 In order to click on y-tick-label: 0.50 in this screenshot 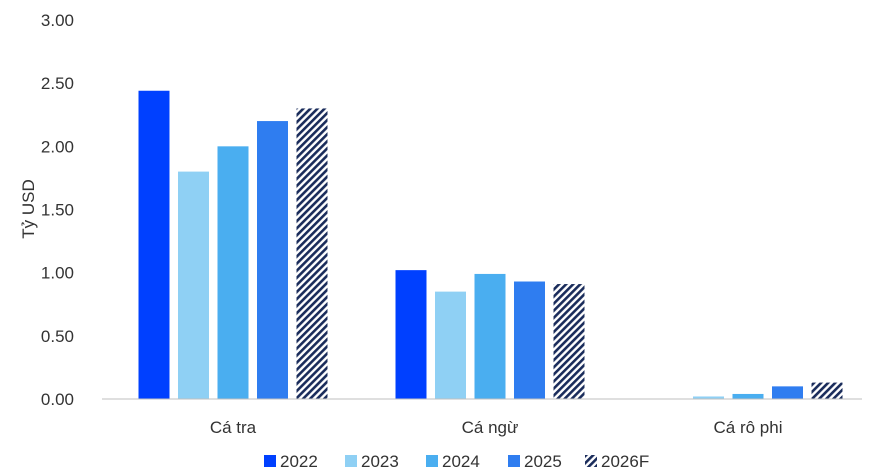, I will do `click(57, 336)`.